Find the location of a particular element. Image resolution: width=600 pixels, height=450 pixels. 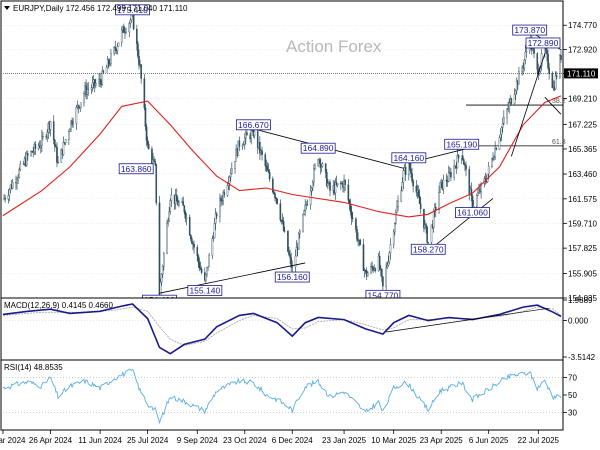

macd-tick-label: -3.5142 is located at coordinates (582, 357).